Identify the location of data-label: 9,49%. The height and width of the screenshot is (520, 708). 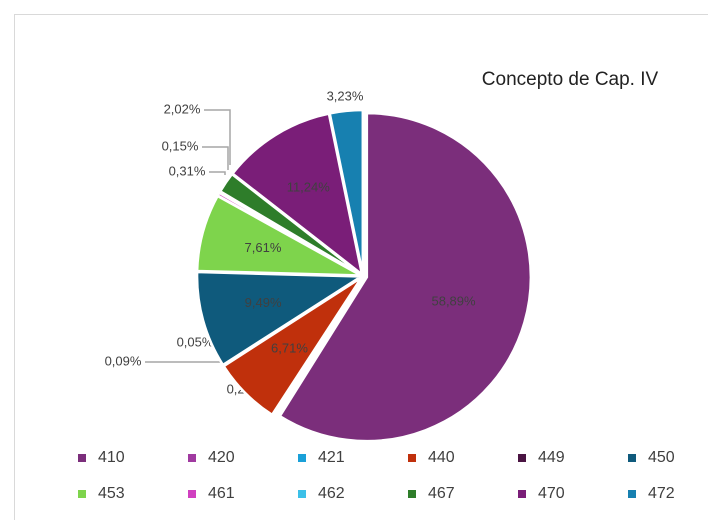
(263, 302).